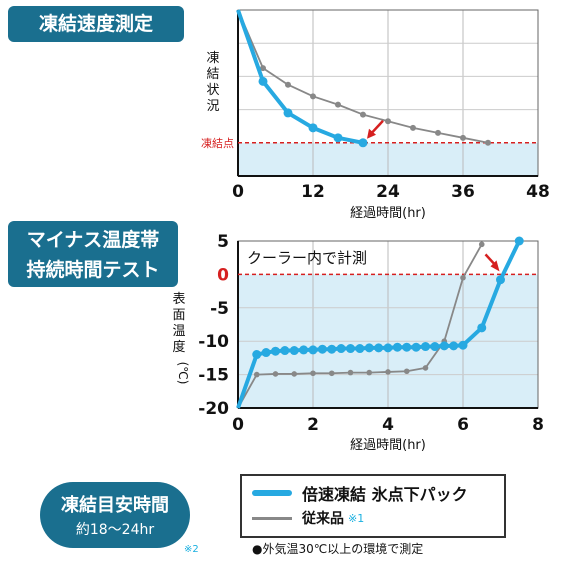  I want to click on legend-label-conventional: 従来品, so click(323, 519).